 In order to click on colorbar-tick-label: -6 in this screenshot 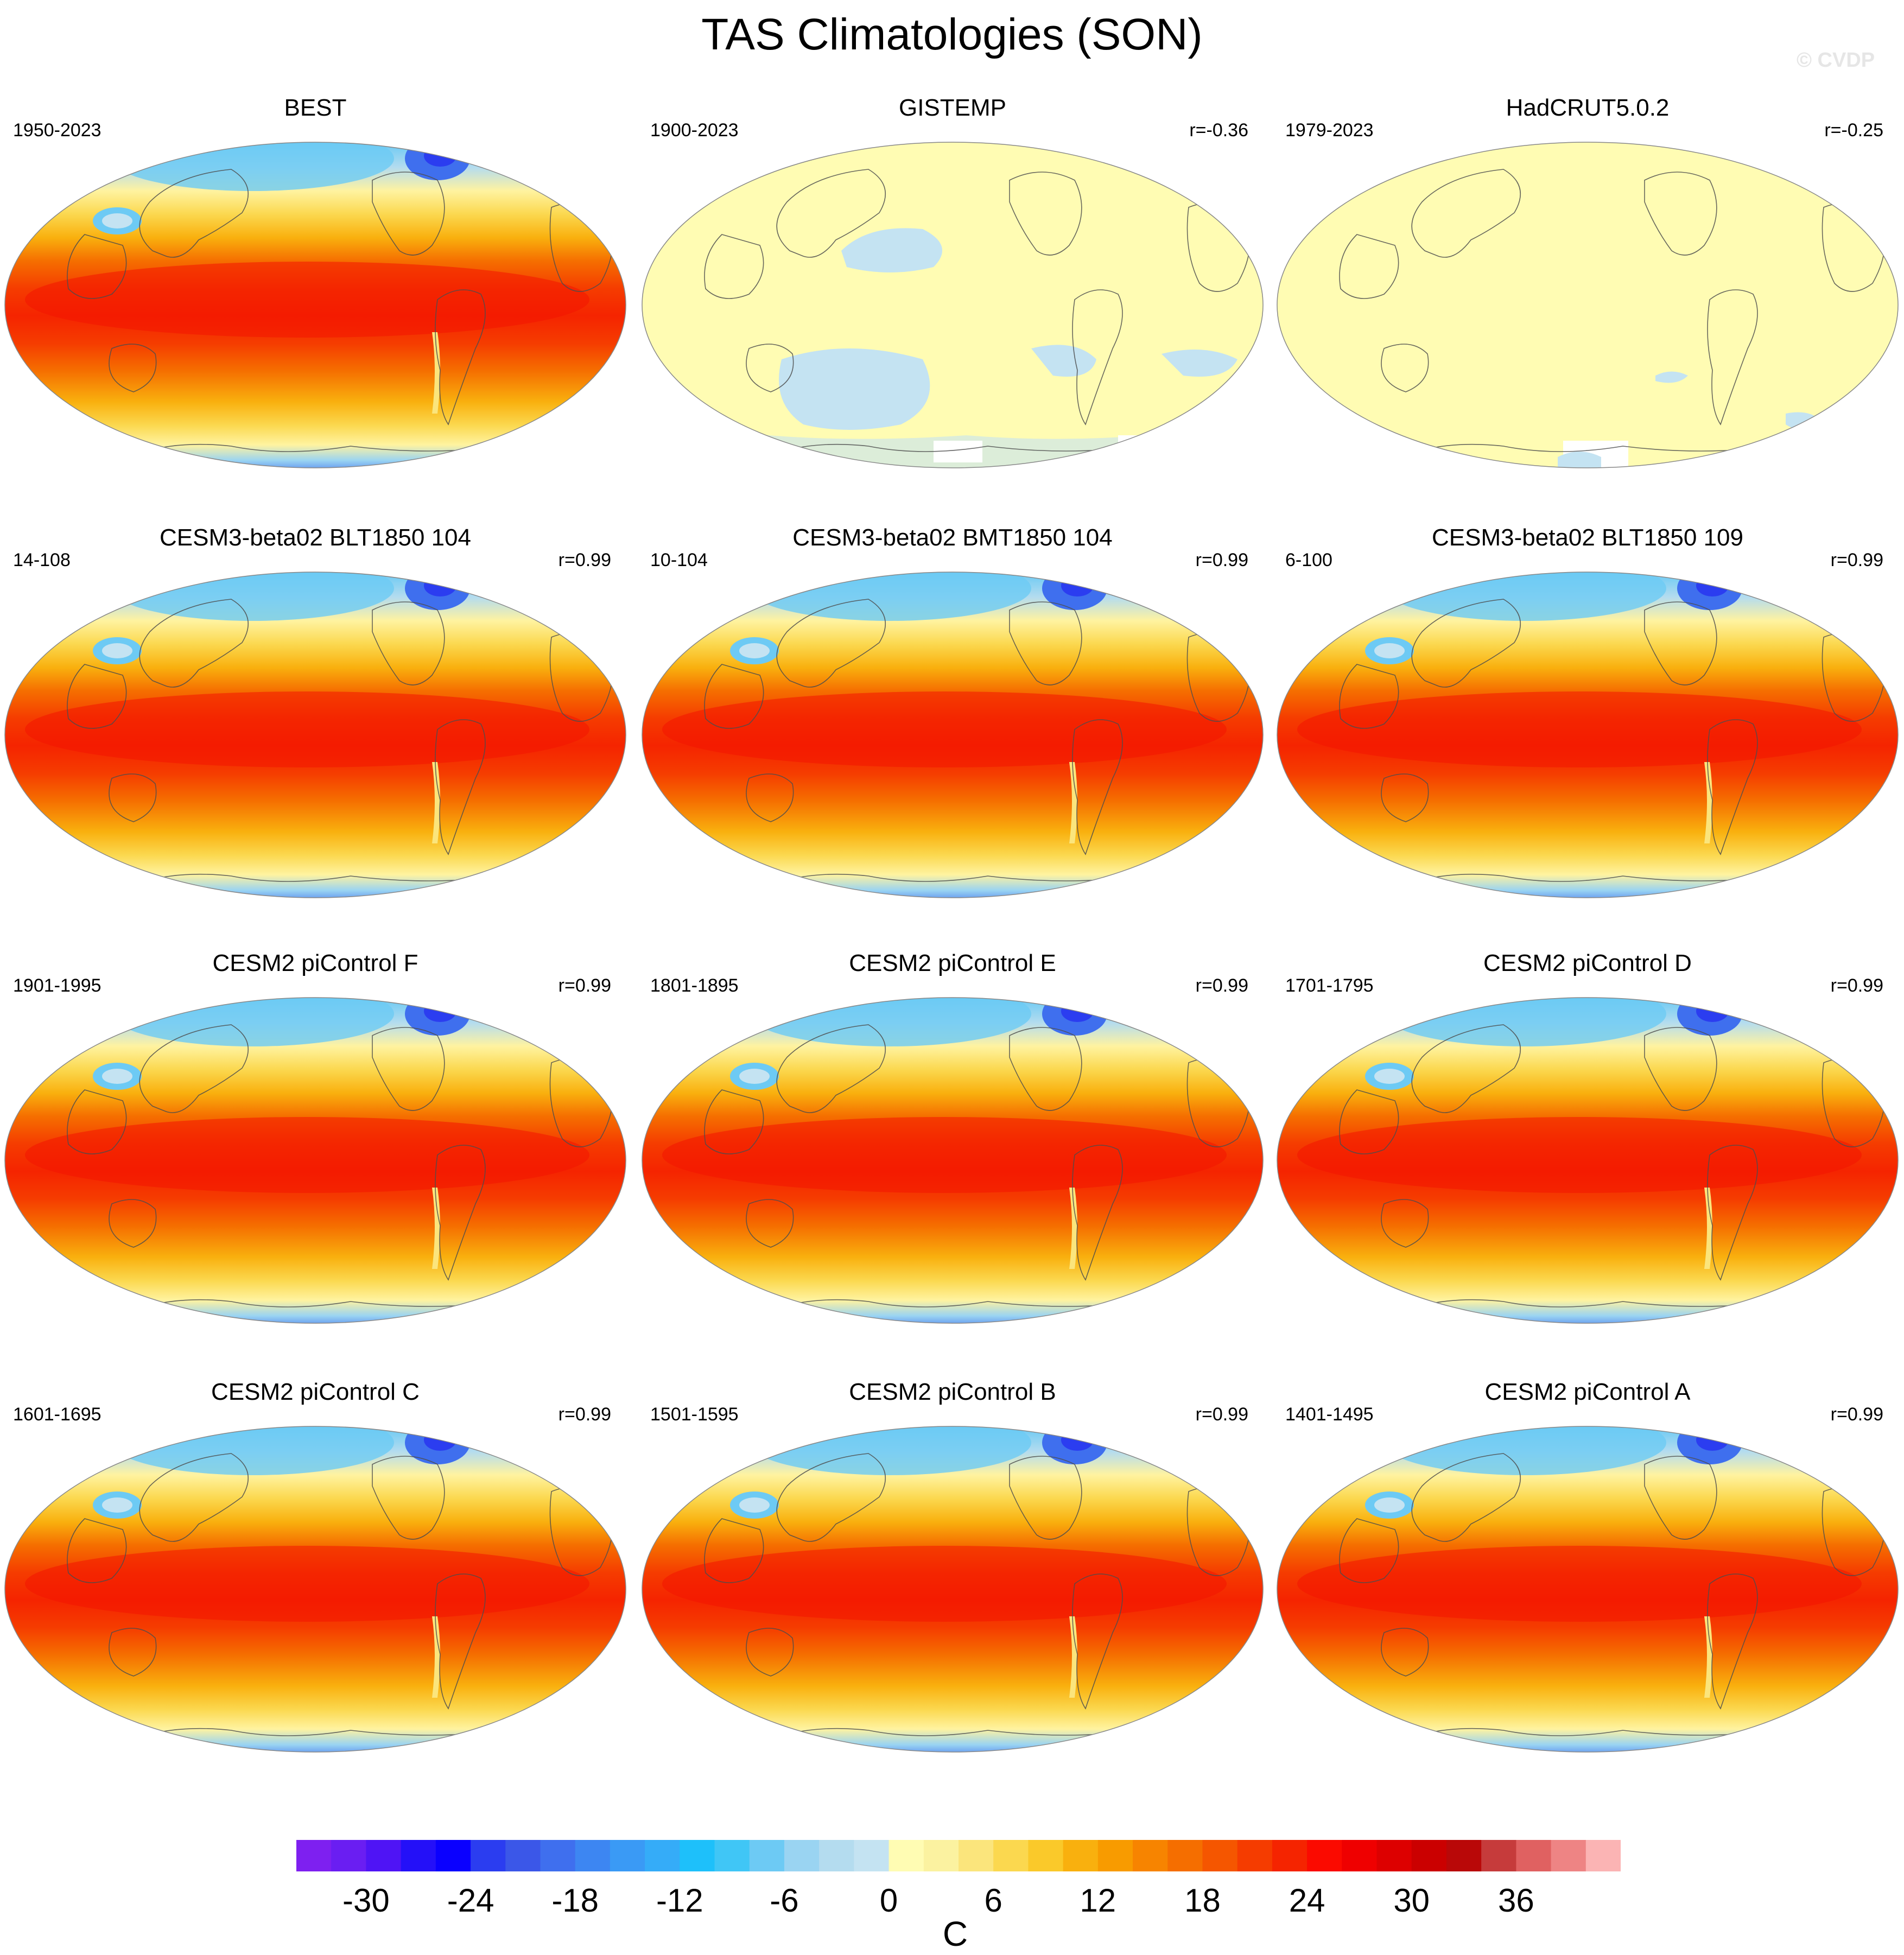, I will do `click(784, 1899)`.